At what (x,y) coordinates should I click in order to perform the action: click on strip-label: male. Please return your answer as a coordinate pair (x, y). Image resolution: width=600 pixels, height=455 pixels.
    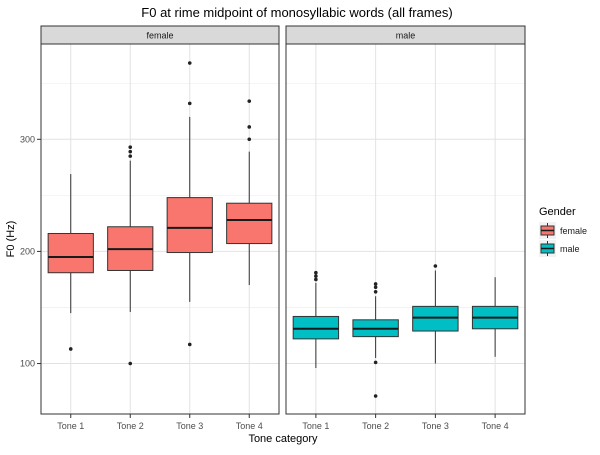
    Looking at the image, I should click on (406, 36).